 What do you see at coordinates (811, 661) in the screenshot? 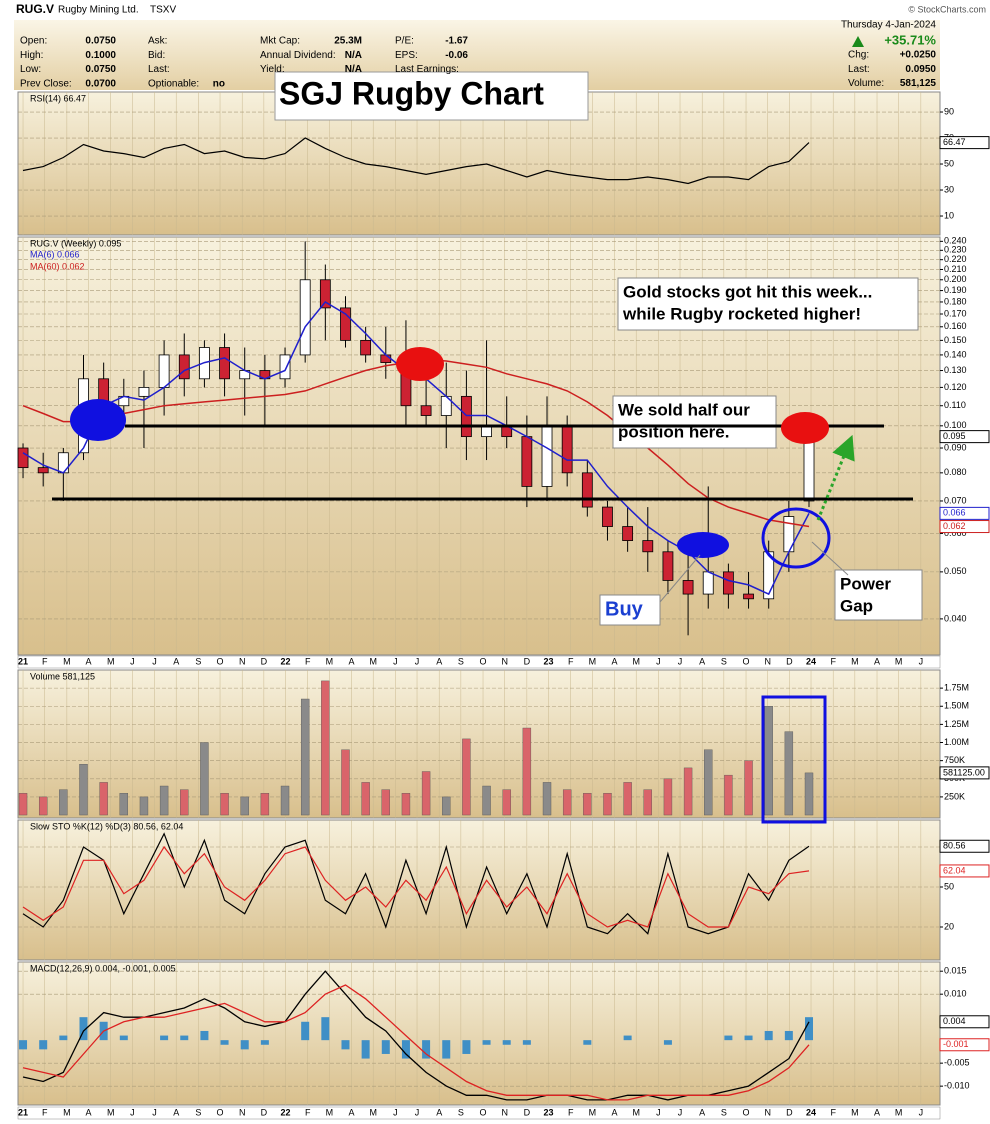
I see `x-tick-label: 24` at bounding box center [811, 661].